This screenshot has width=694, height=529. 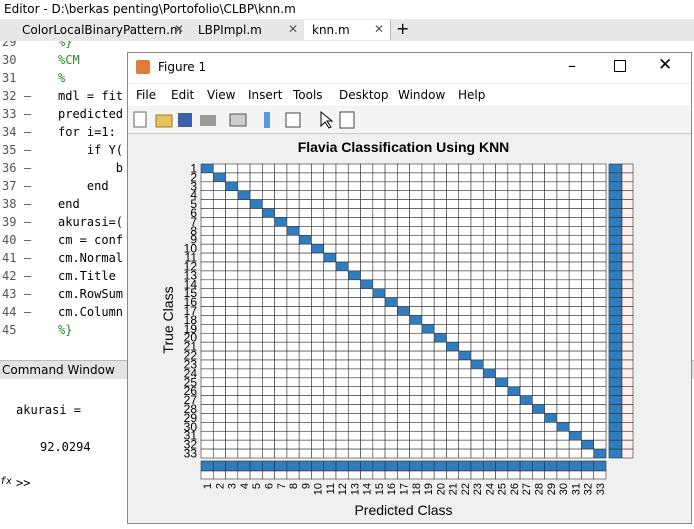 I want to click on menu-item: File, so click(x=146, y=95).